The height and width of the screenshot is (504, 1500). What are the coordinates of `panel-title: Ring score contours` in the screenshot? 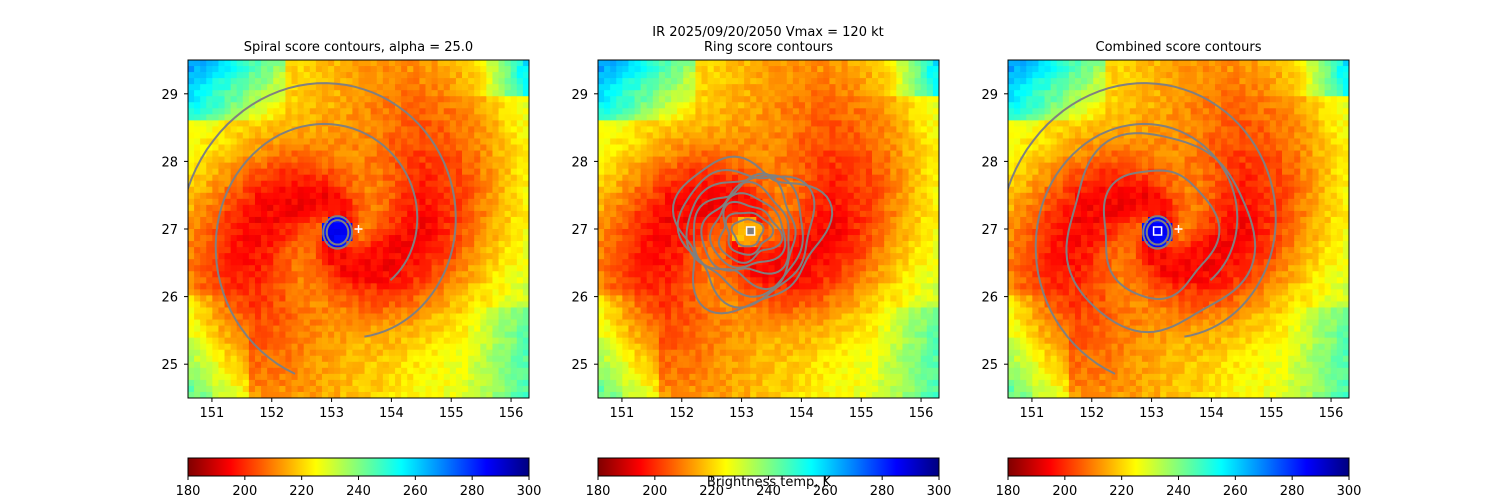 It's located at (768, 47).